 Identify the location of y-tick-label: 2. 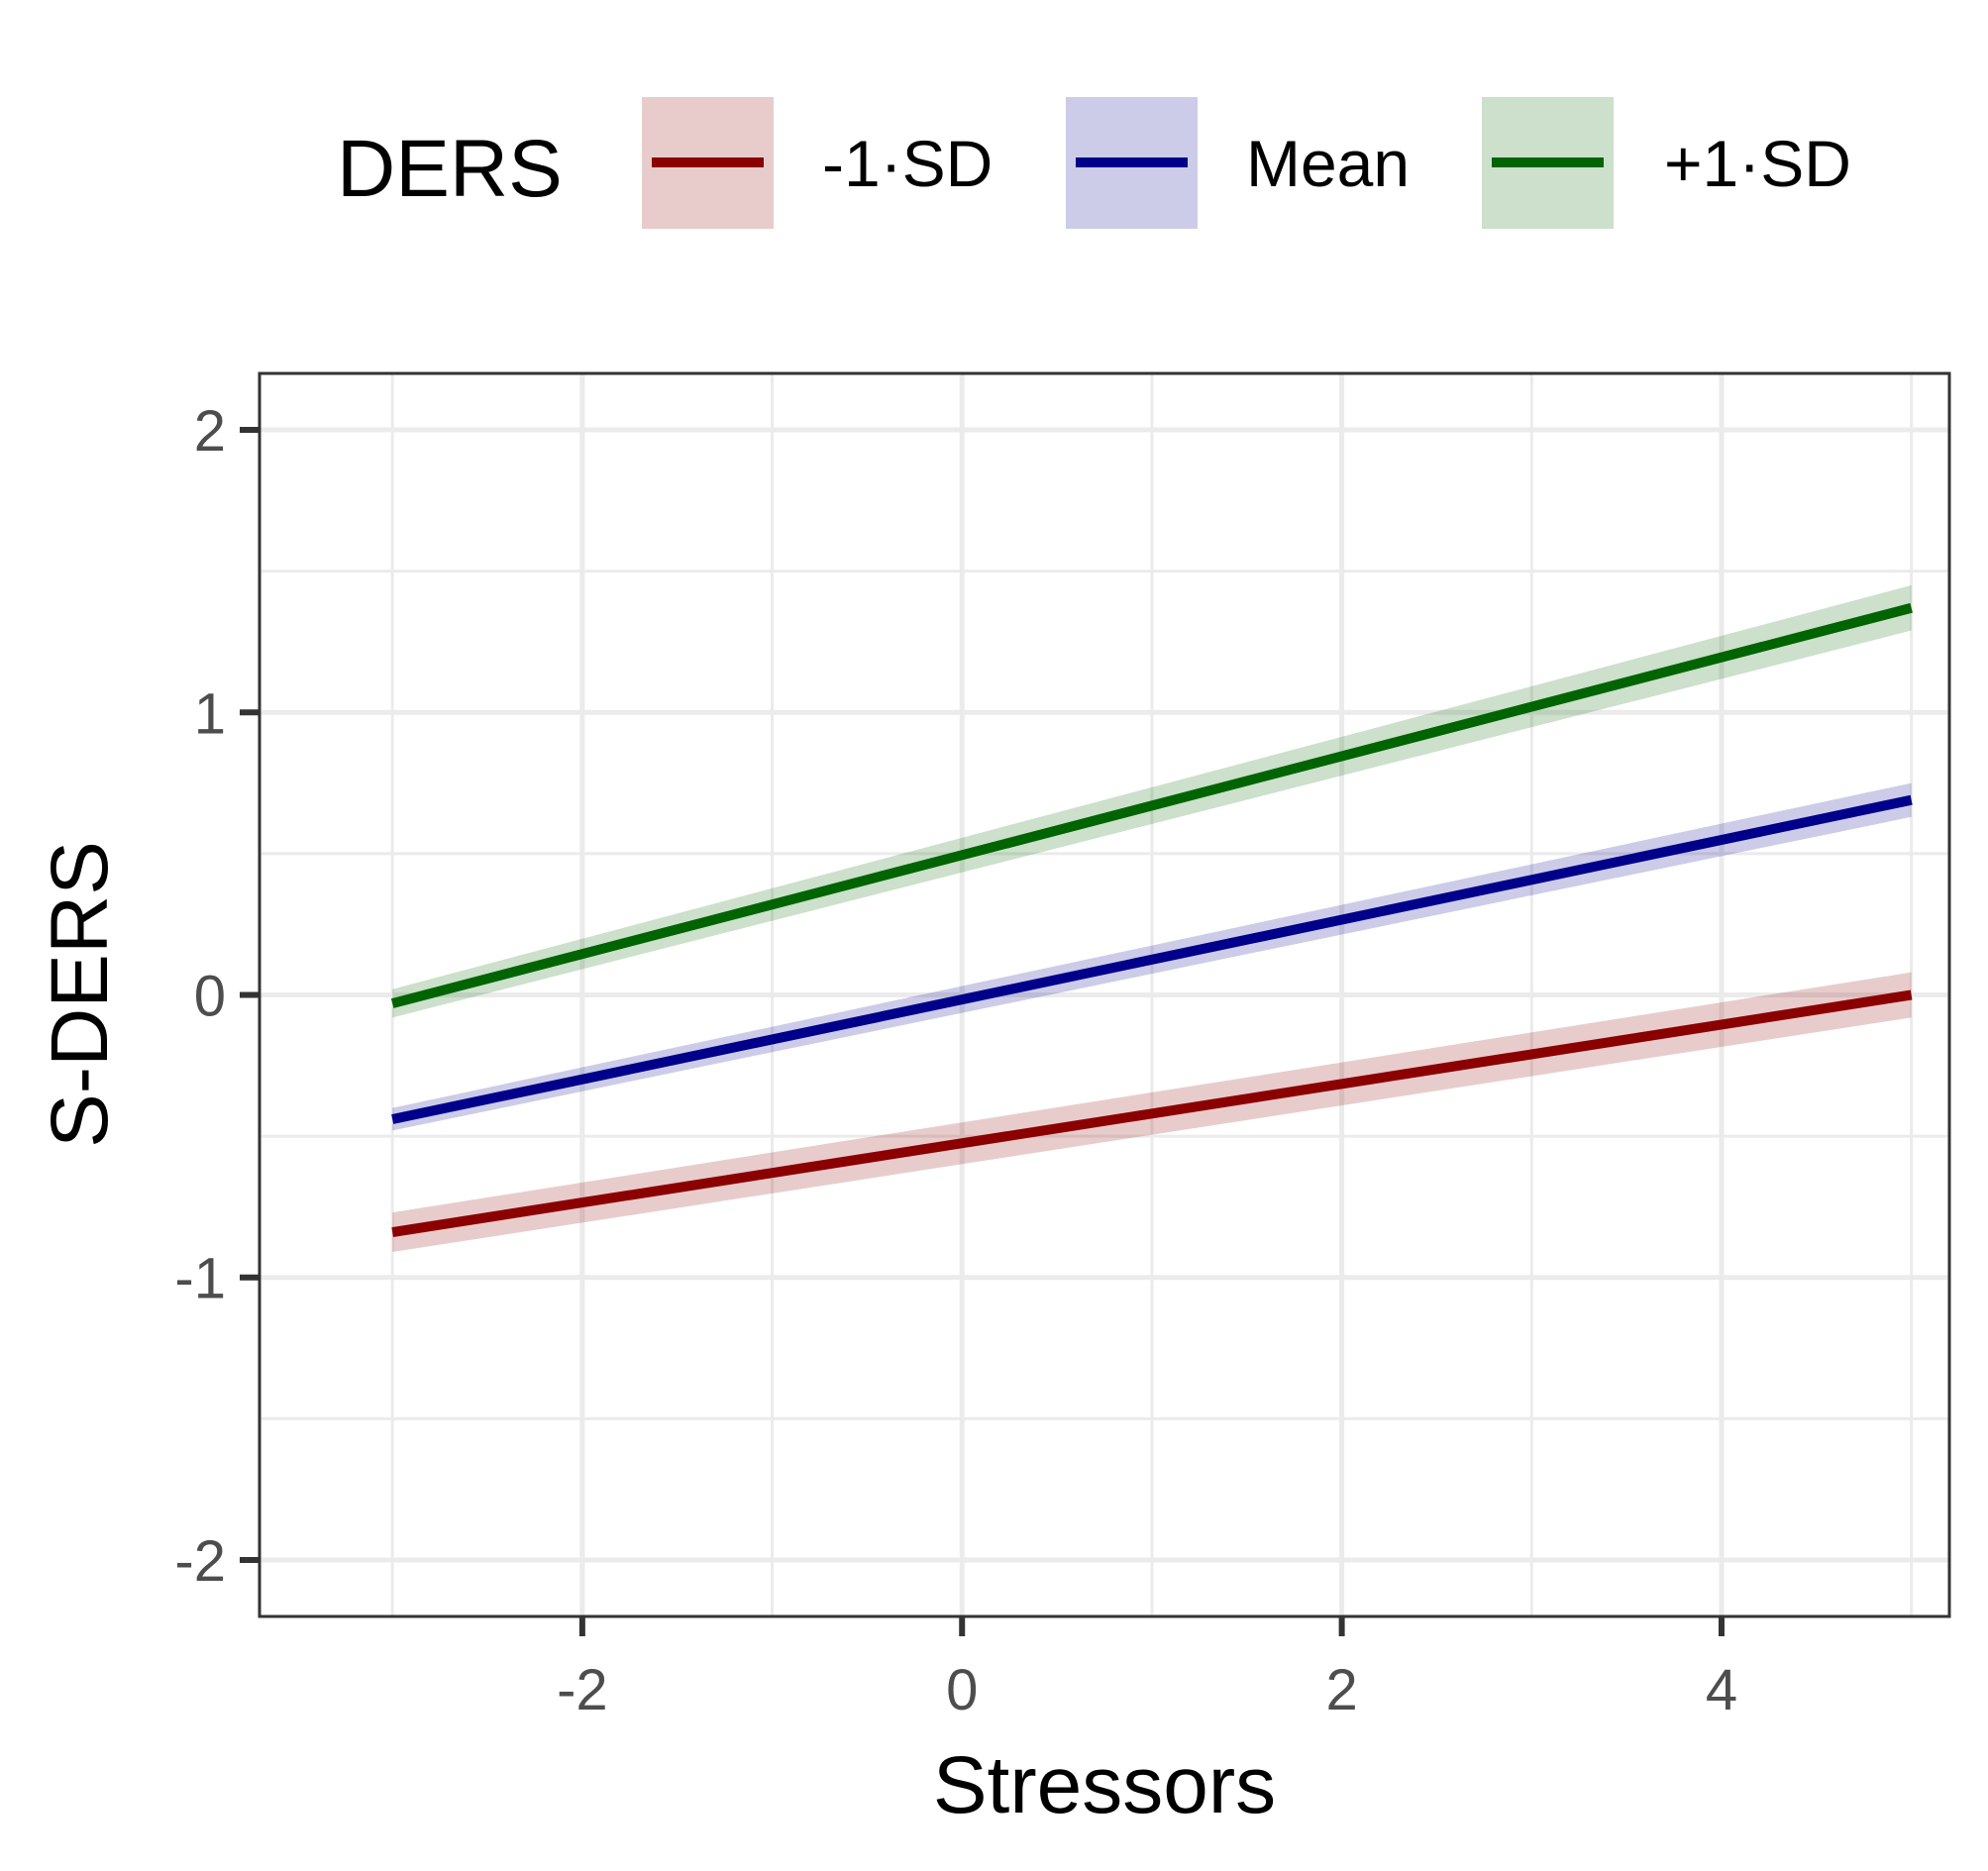
(210, 432).